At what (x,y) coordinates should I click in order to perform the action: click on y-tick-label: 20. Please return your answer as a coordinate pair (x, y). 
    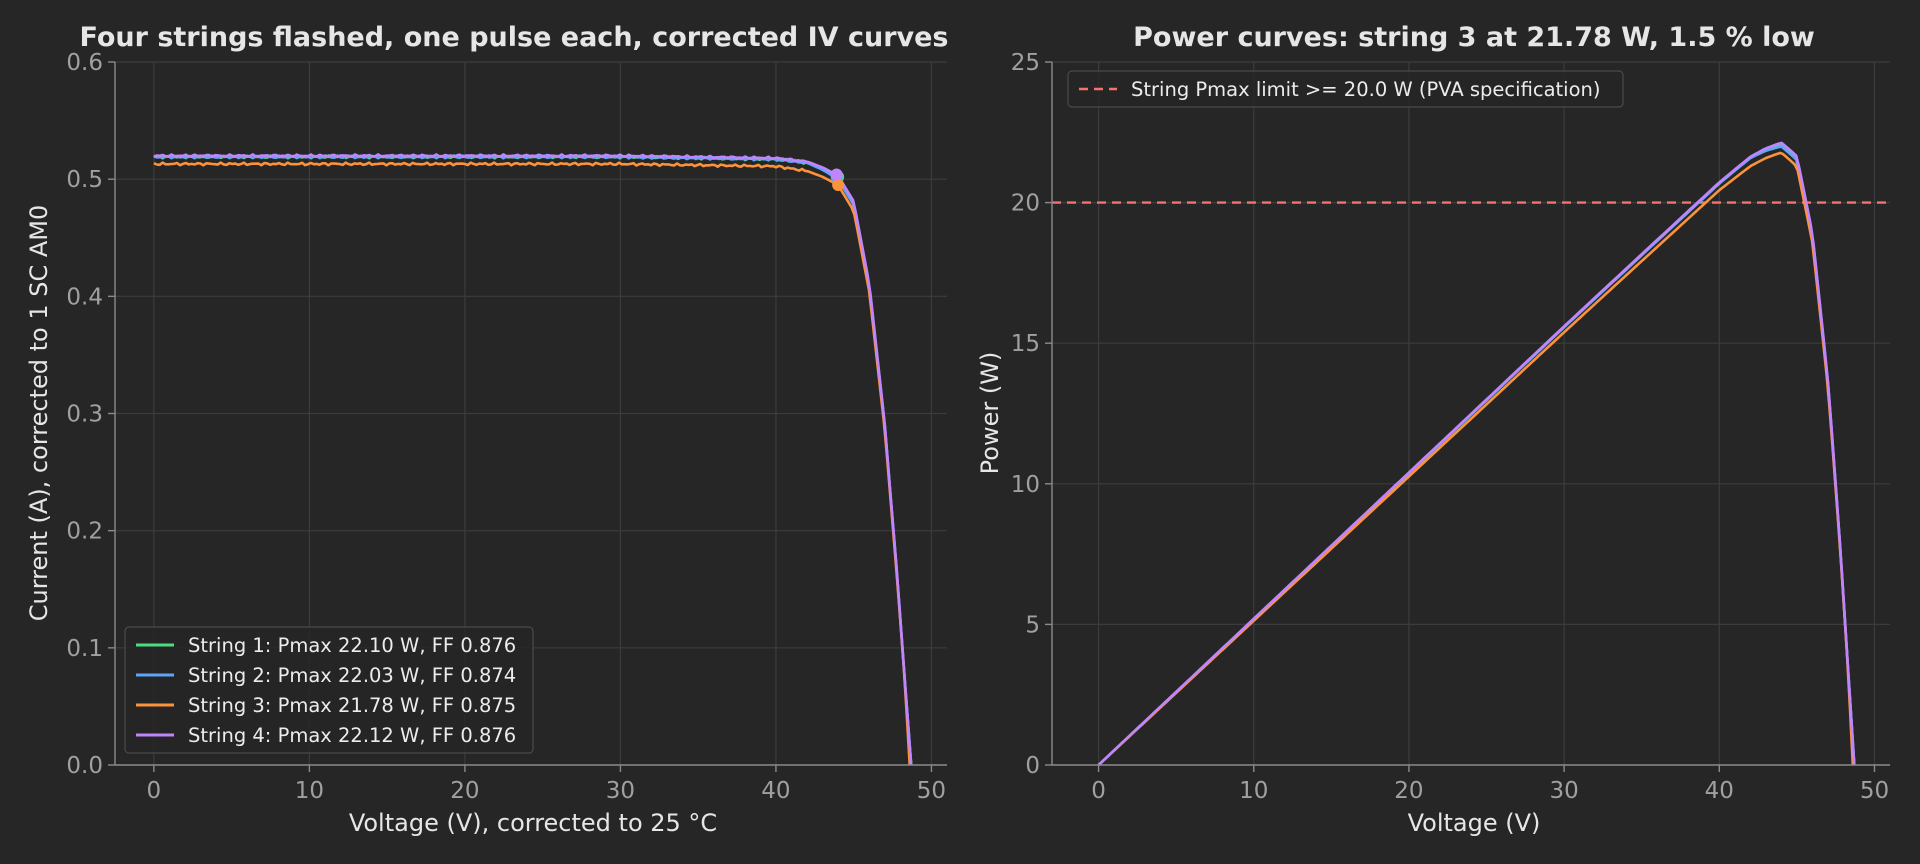
    Looking at the image, I should click on (1025, 204).